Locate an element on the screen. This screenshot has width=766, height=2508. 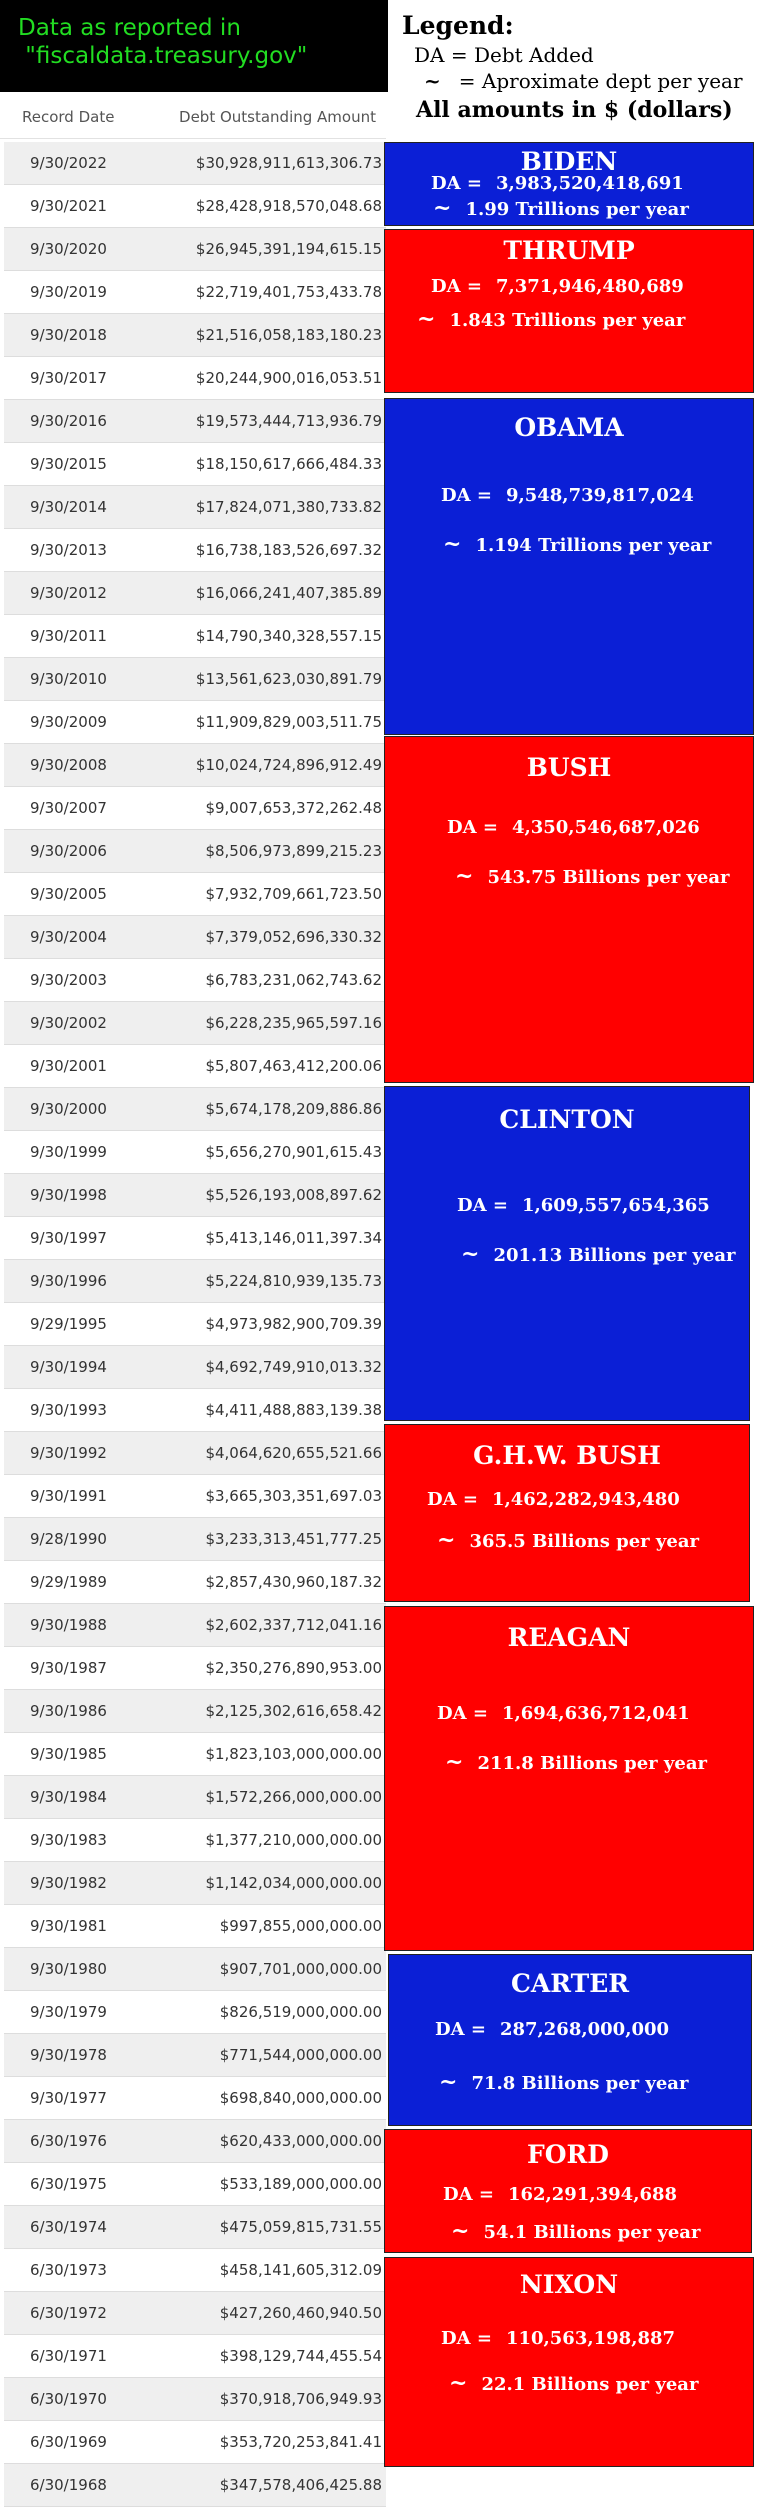
table-row: 9/30/1978 $771,544,000,000.00 is located at coordinates (195, 2055).